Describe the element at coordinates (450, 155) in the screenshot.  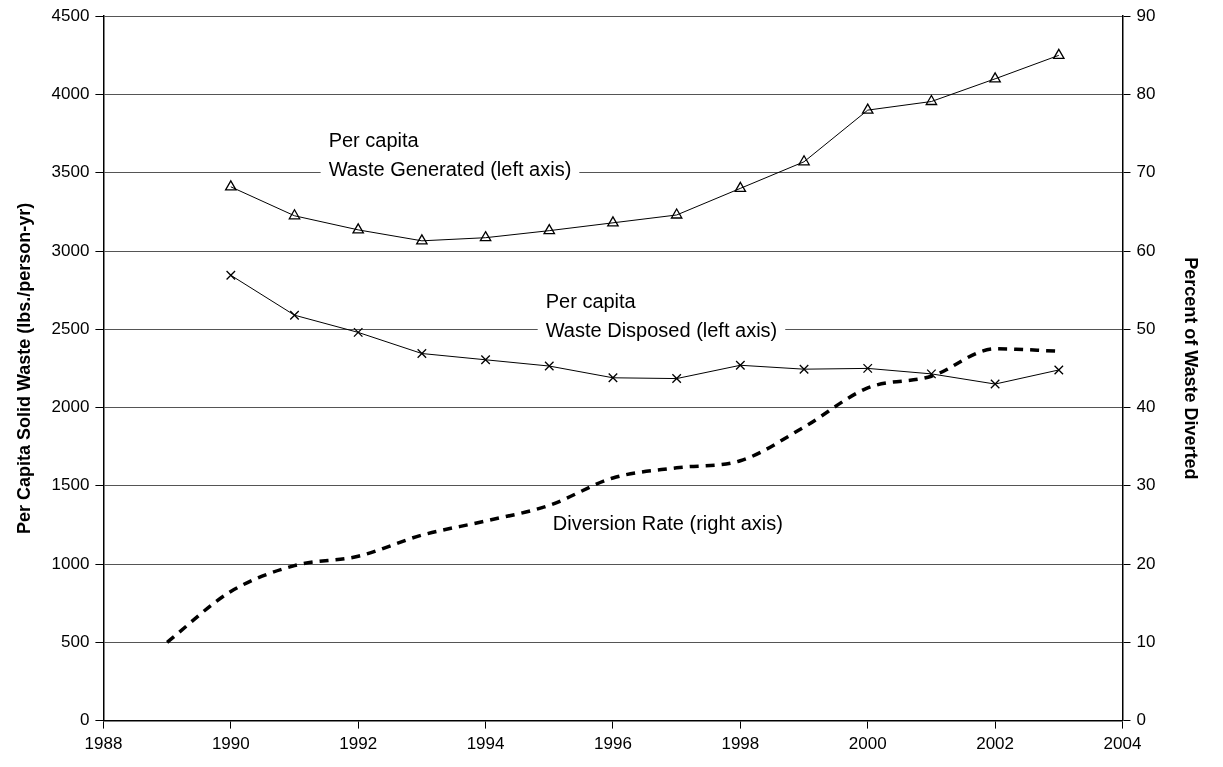
I see `text: Per capita Waste Generated (left axis)` at that location.